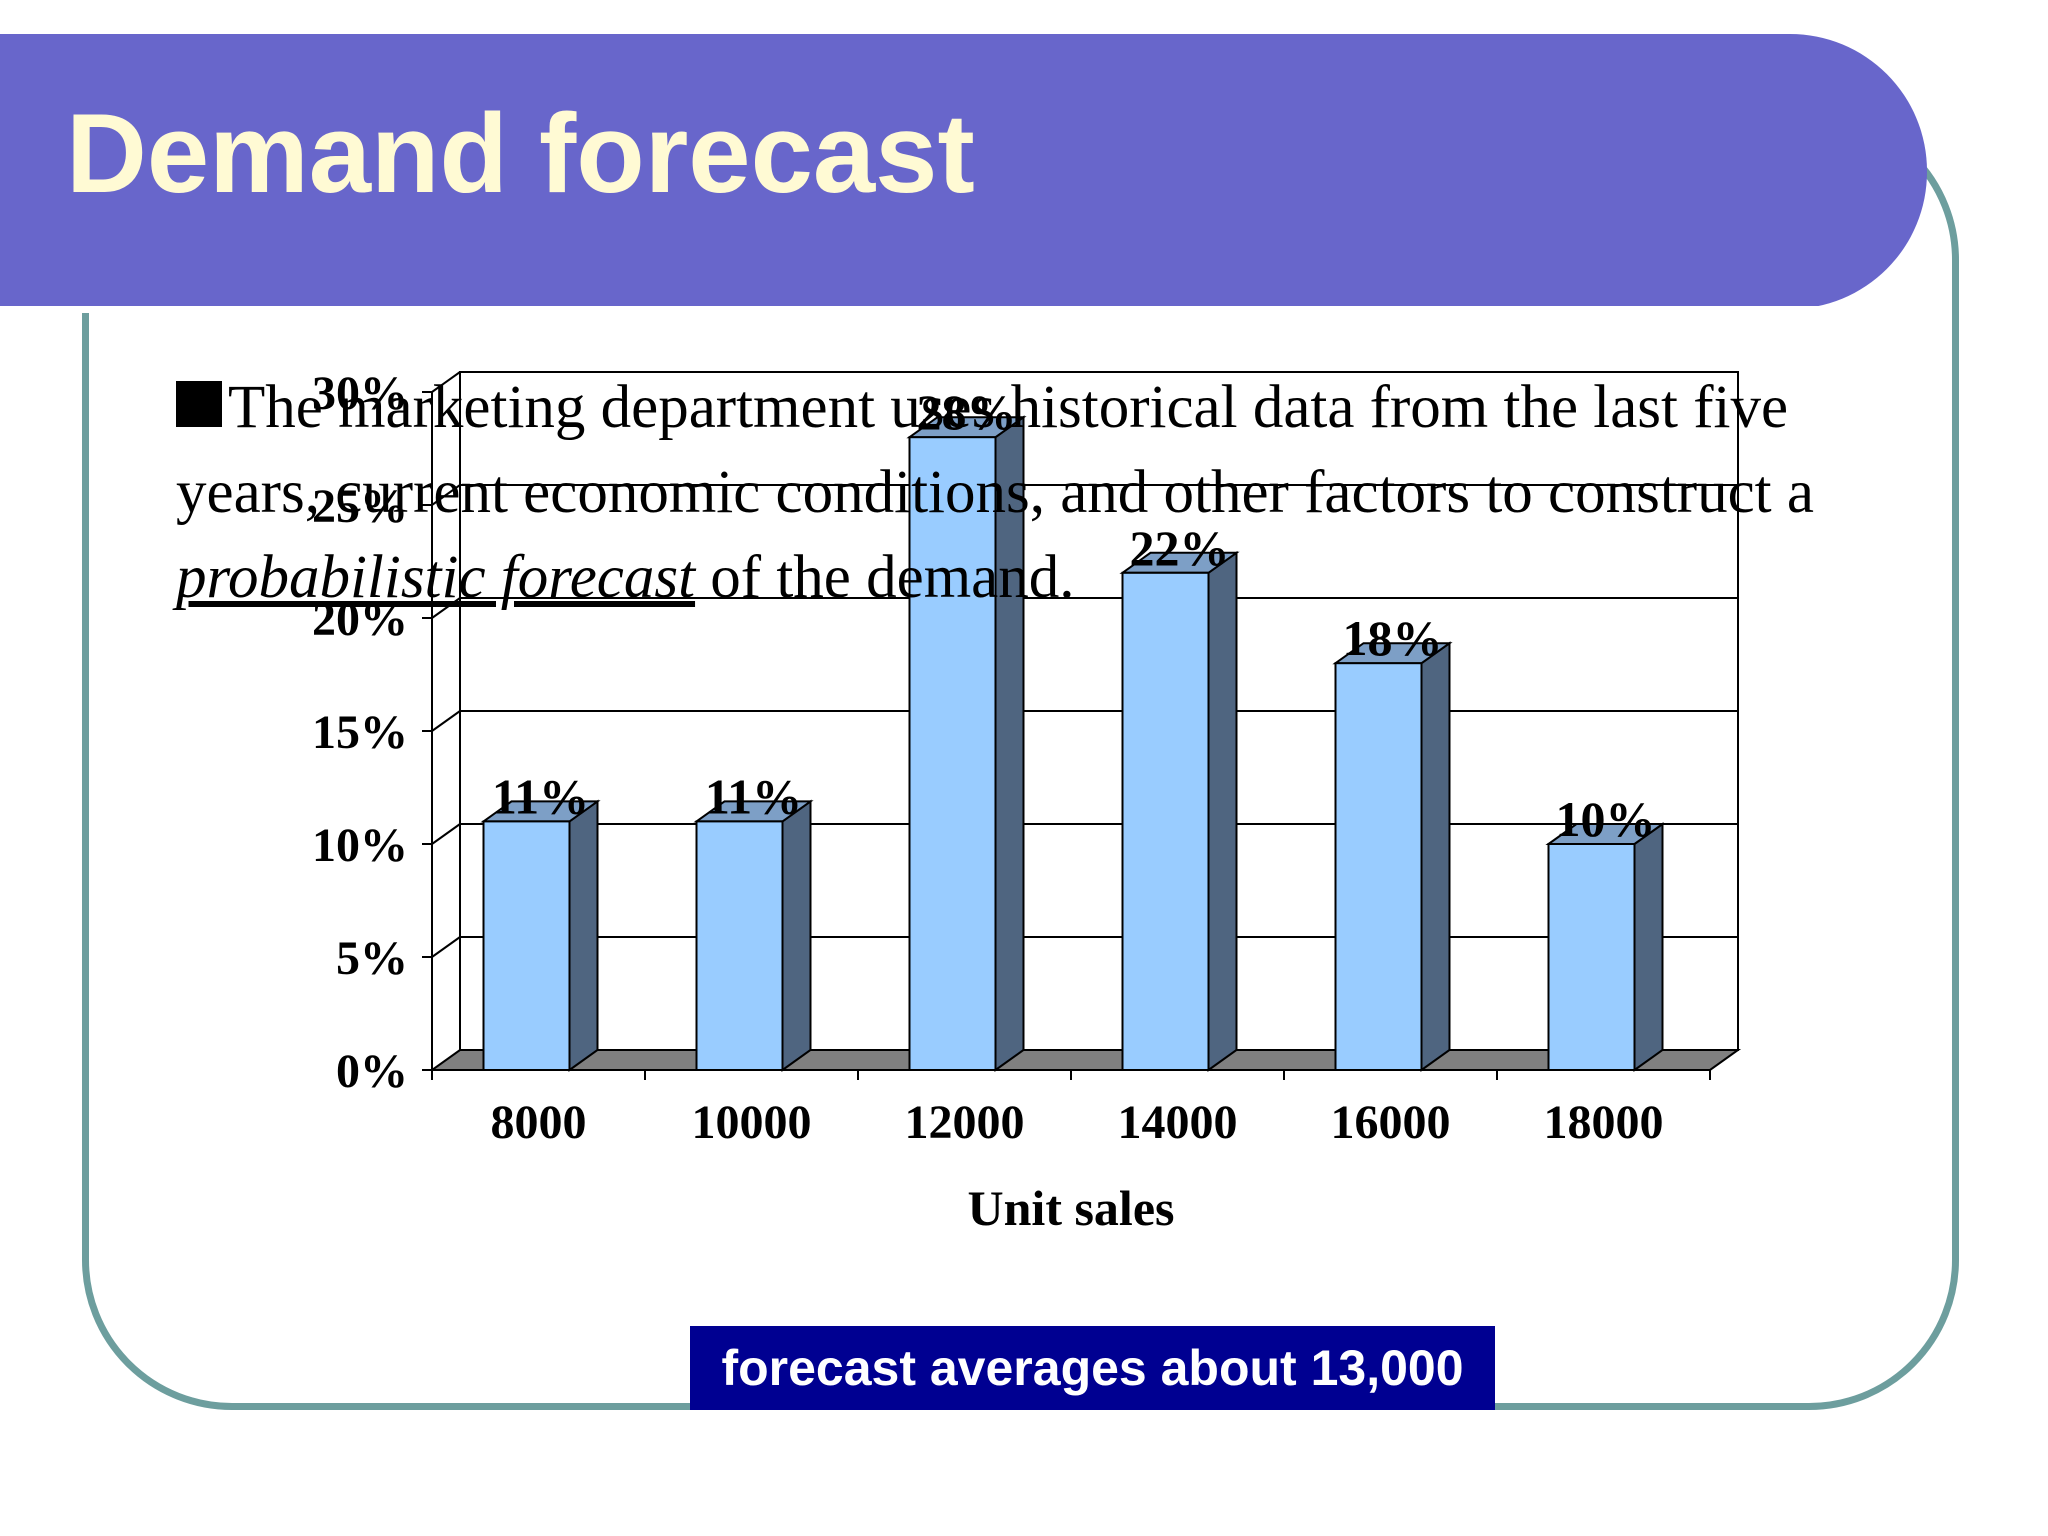 This screenshot has height=1536, width=2048. I want to click on bullet-square-icon, so click(199, 404).